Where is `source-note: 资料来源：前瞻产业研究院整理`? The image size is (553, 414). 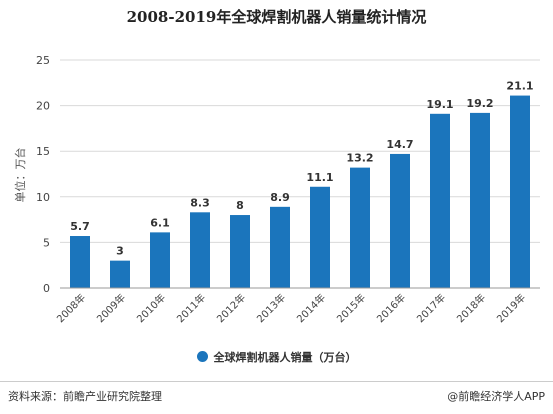 source-note: 资料来源：前瞻产业研究院整理 is located at coordinates (85, 396).